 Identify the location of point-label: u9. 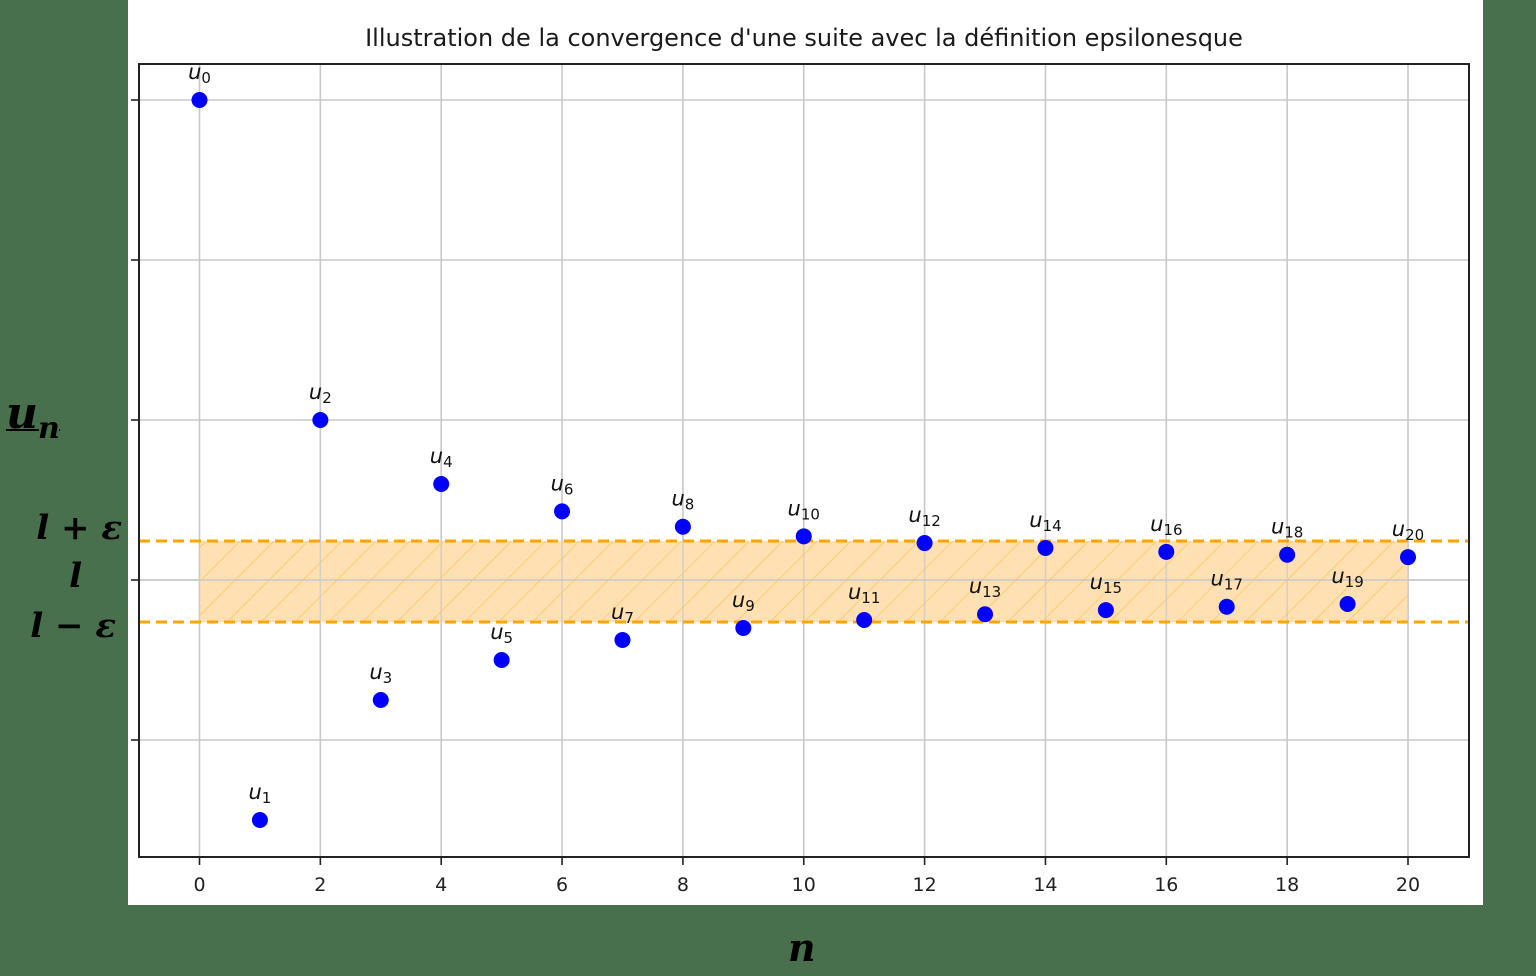
(743, 601).